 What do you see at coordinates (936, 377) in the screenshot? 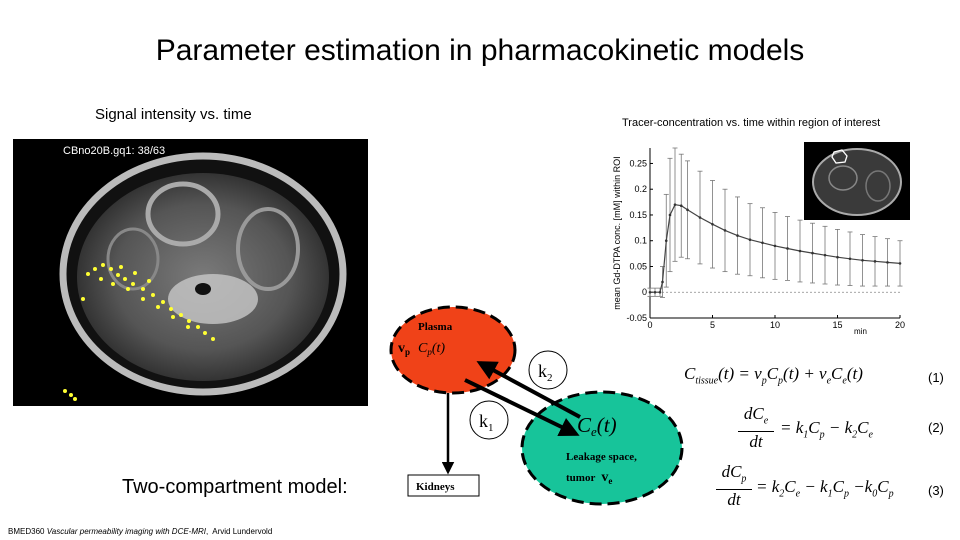
I see `equation-1-number: (1)` at bounding box center [936, 377].